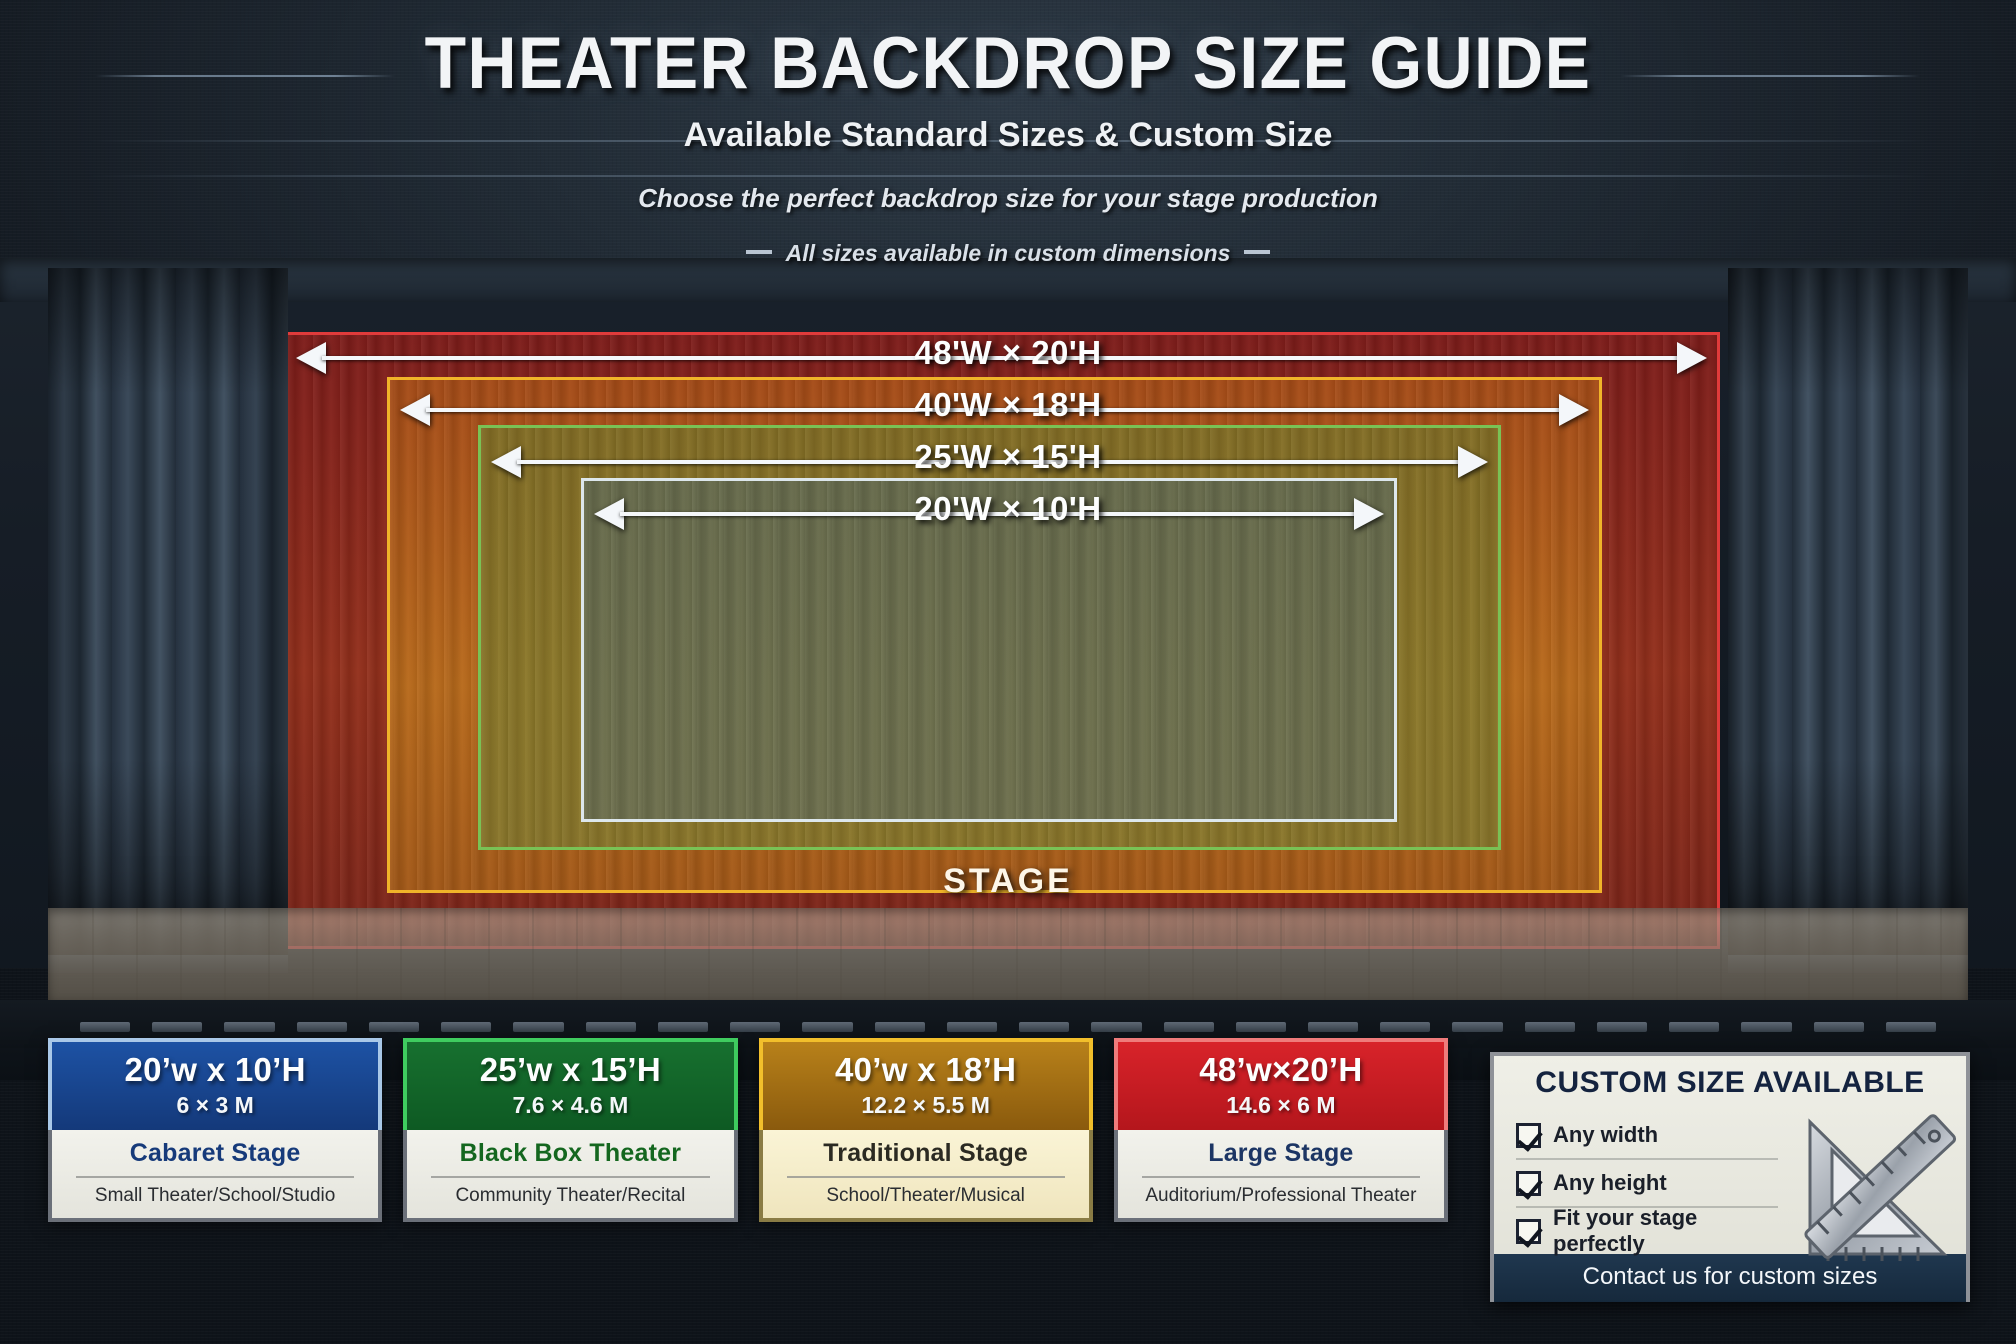 The image size is (2016, 1344). What do you see at coordinates (570, 1069) in the screenshot?
I see `size-card-size: 25’w x 15’H` at bounding box center [570, 1069].